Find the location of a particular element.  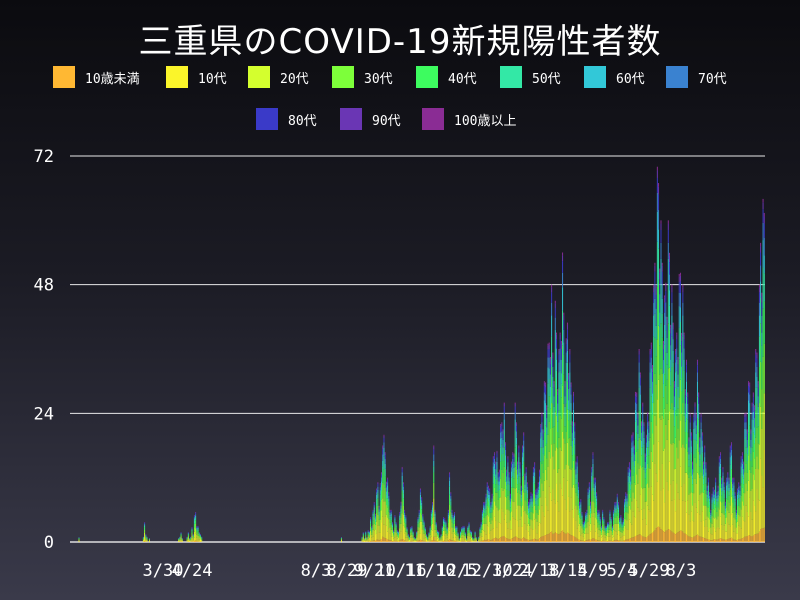

chart-title: 三重県のCOVID-19新規陽性者数 is located at coordinates (400, 42).